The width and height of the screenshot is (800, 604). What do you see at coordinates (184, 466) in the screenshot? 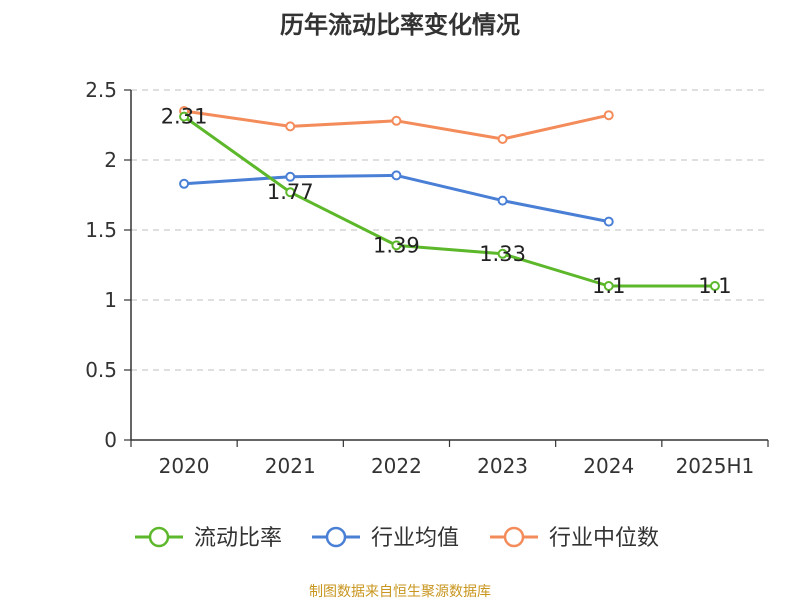
I see `x-tick-label: 2020` at bounding box center [184, 466].